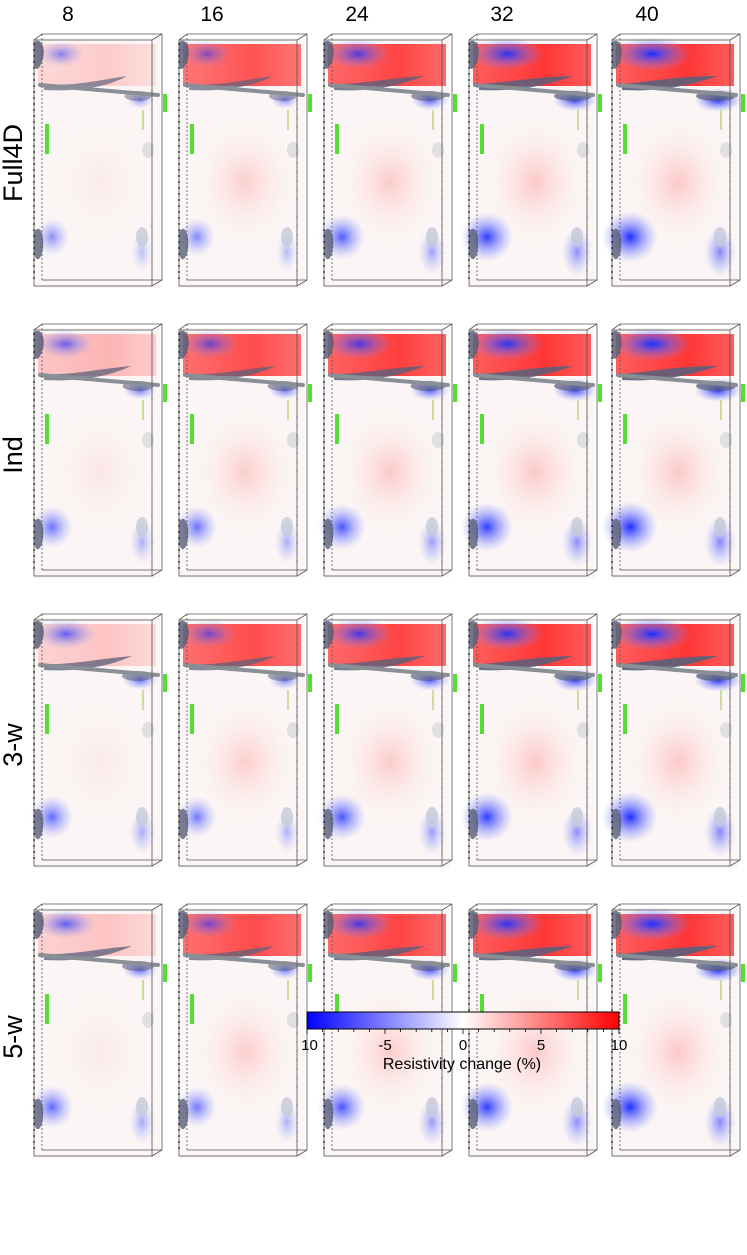 The width and height of the screenshot is (747, 1255). I want to click on row-label-5w: 5-w, so click(14, 1037).